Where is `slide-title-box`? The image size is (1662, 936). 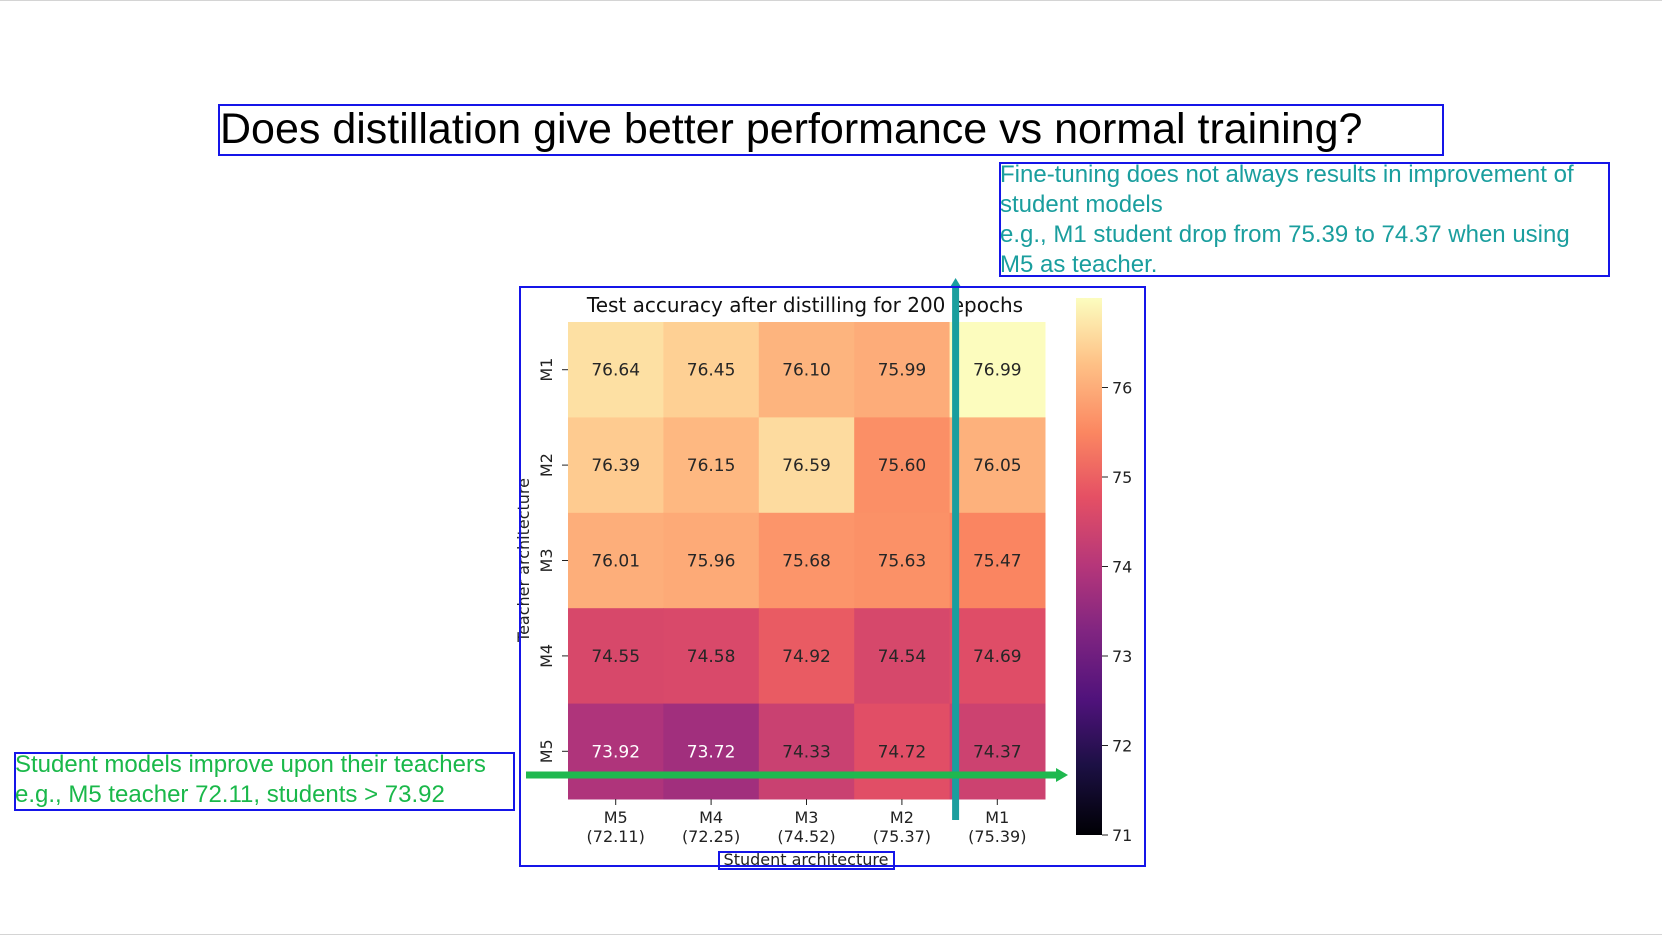
slide-title-box is located at coordinates (831, 130).